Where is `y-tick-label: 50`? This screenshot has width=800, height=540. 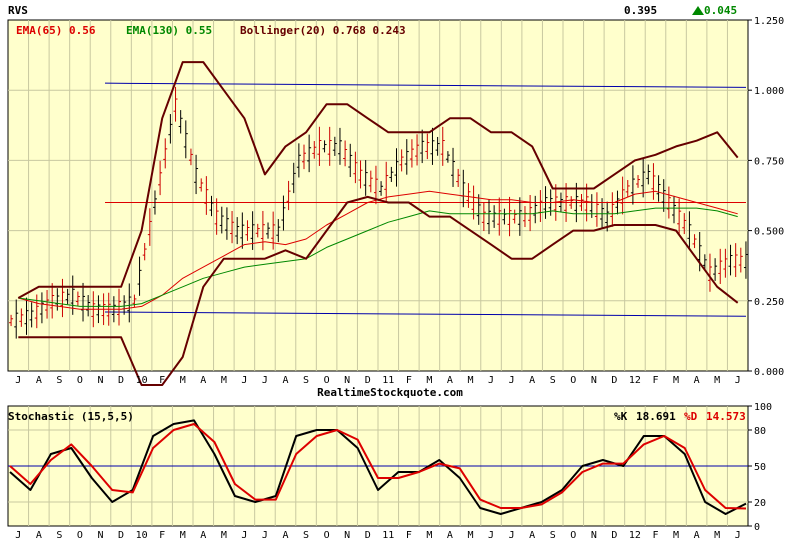
y-tick-label: 50 is located at coordinates (760, 467).